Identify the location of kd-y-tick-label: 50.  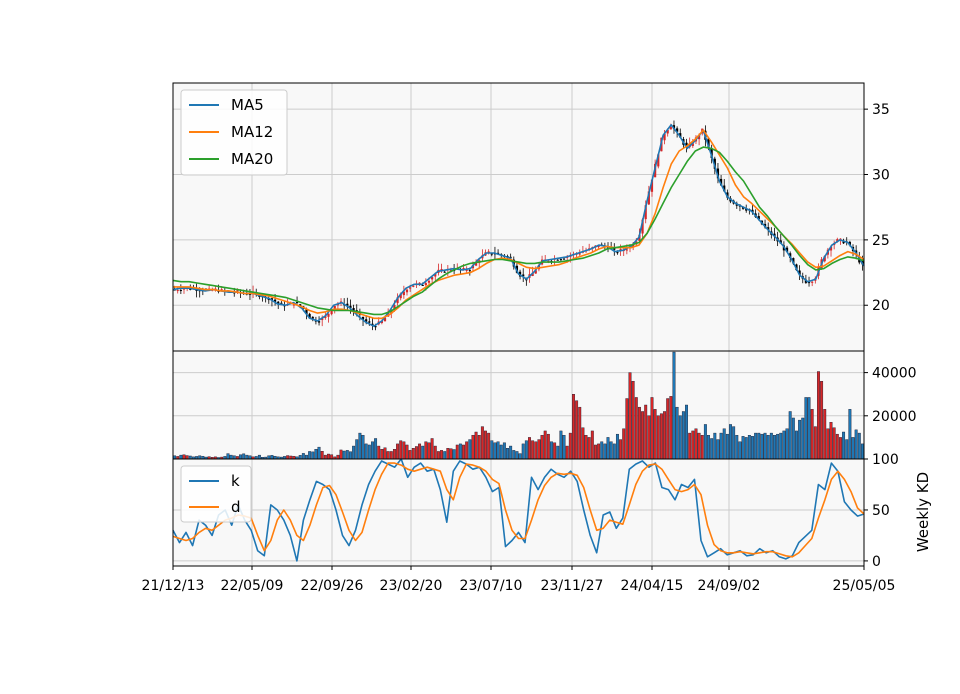
(881, 511).